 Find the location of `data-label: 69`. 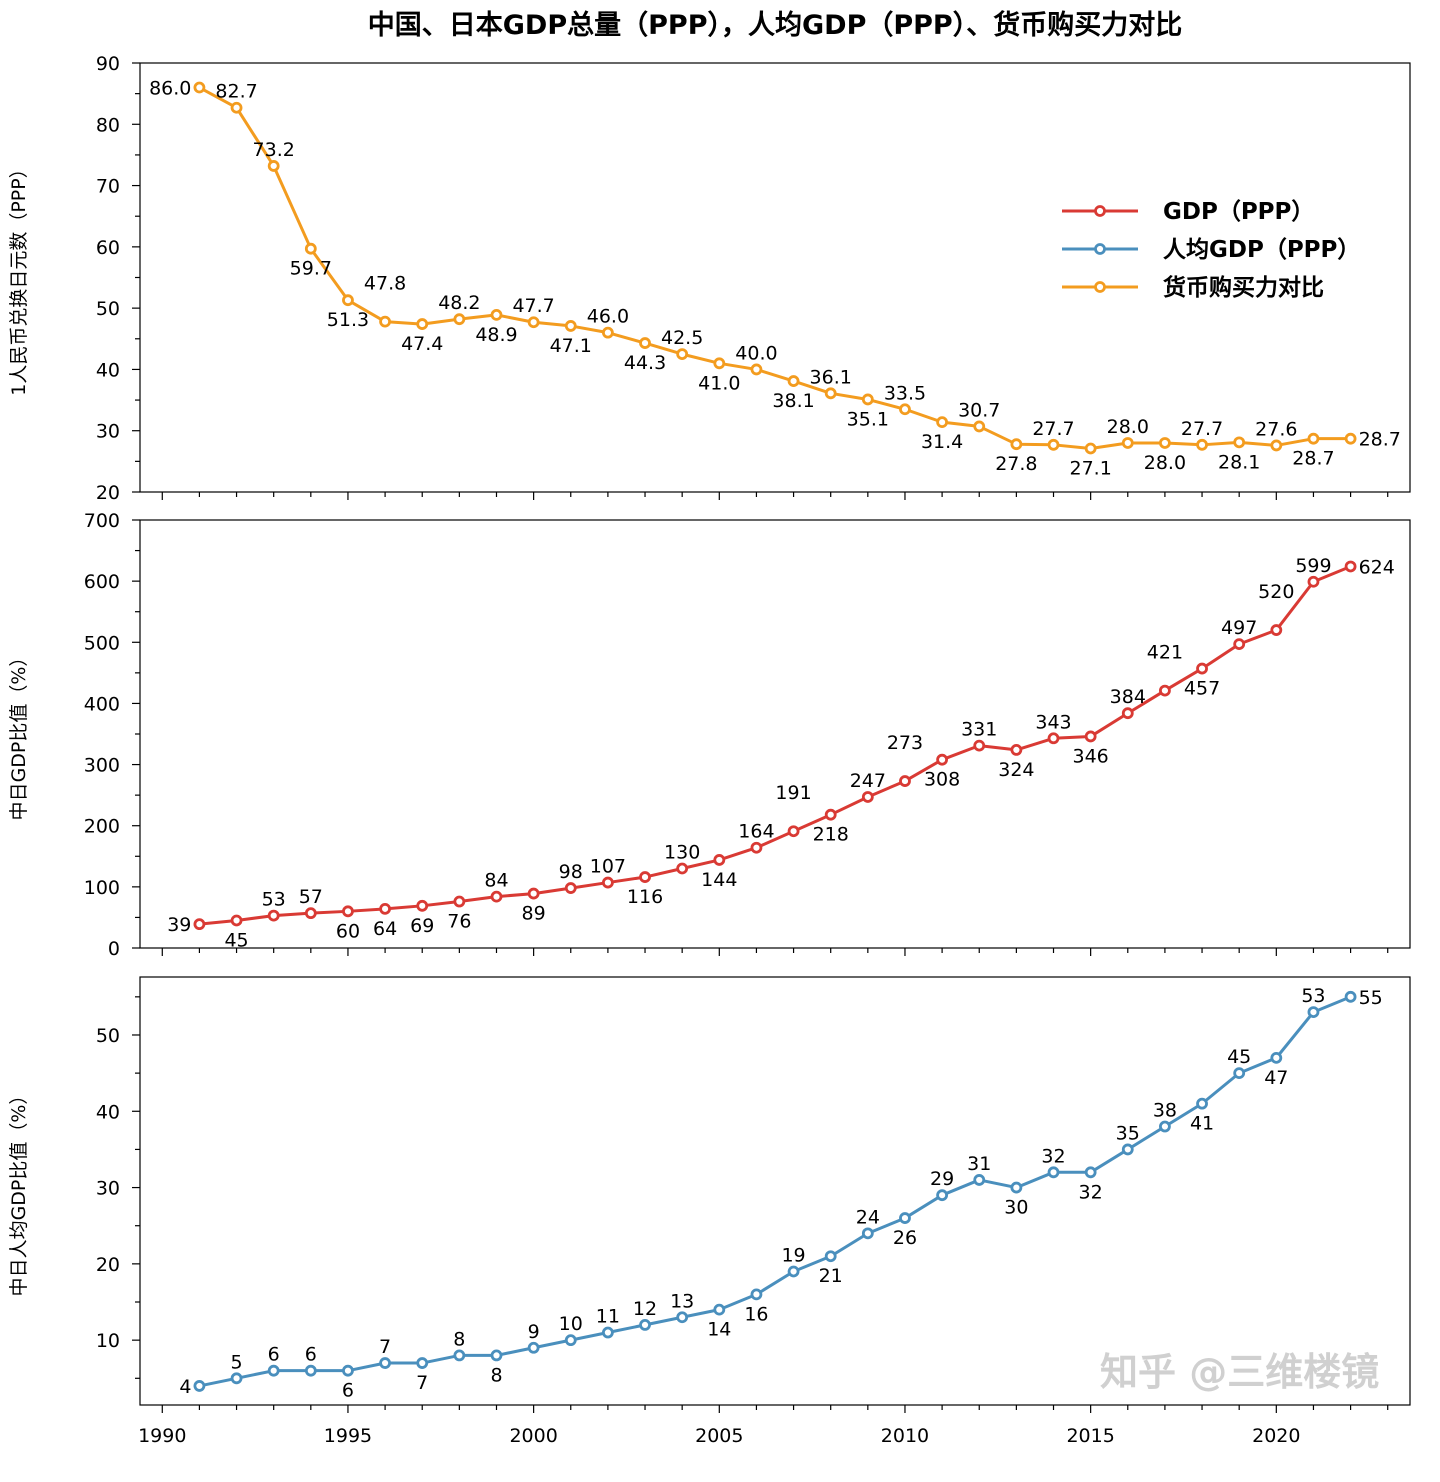

data-label: 69 is located at coordinates (422, 926).